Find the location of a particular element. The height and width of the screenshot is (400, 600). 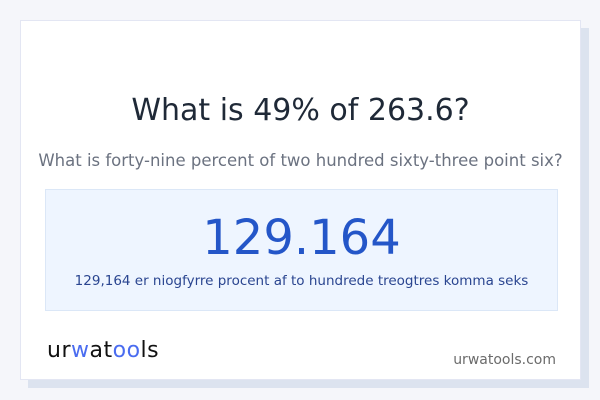

result-value: 129.164 is located at coordinates (301, 238).